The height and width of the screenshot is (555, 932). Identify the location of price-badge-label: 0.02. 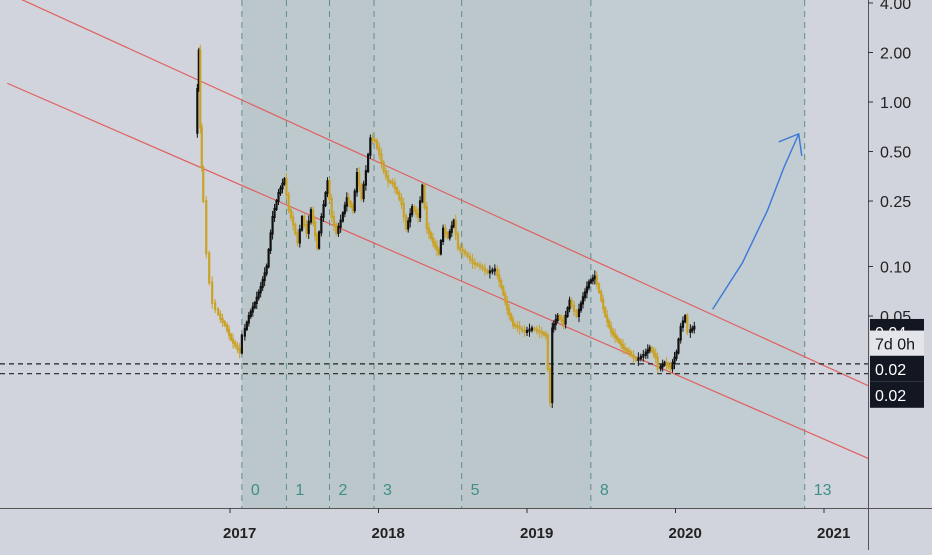
(890, 396).